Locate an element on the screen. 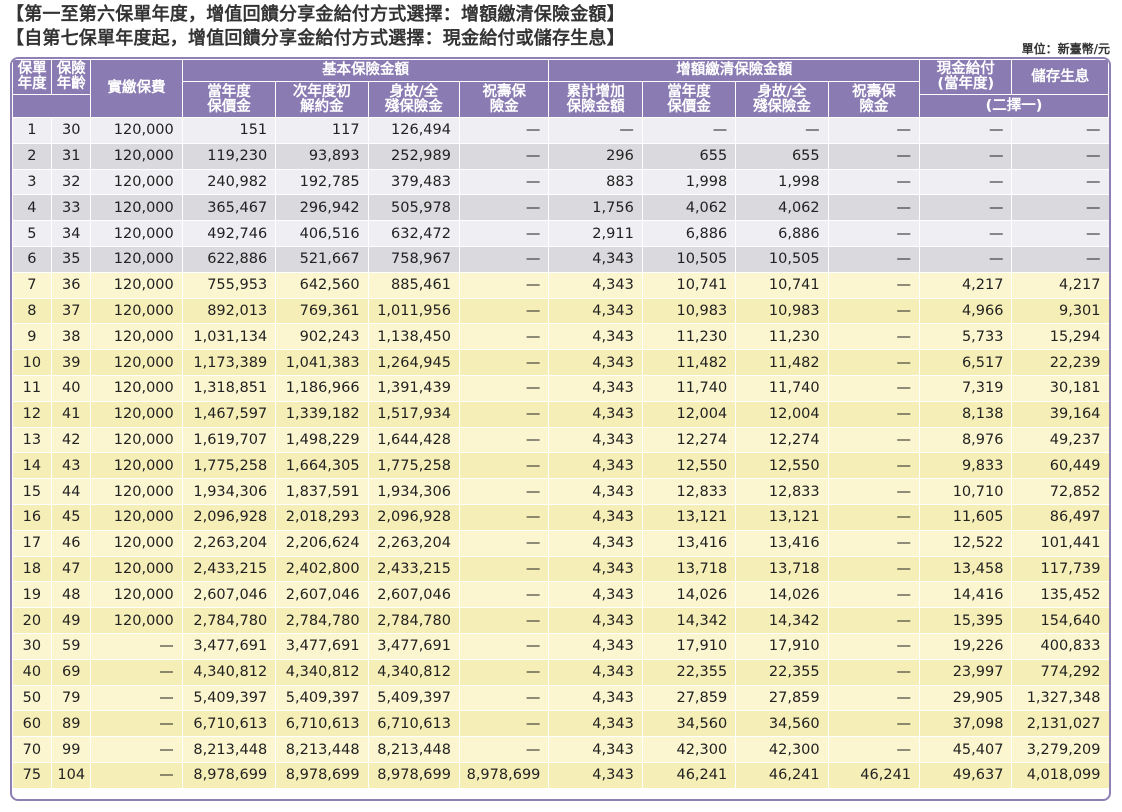  header-add-cumulative: 累計增加 保險金額 is located at coordinates (595, 99).